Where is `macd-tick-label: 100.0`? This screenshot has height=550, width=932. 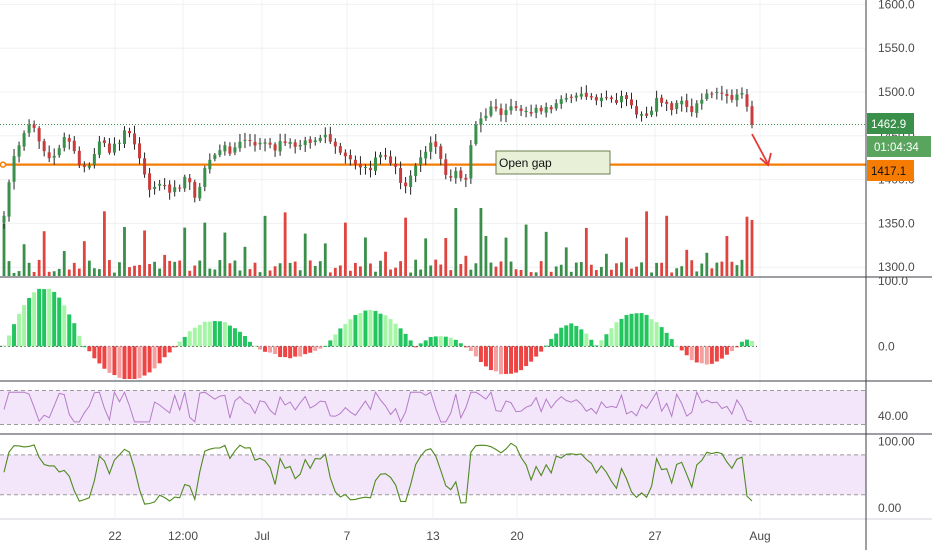 macd-tick-label: 100.0 is located at coordinates (893, 281).